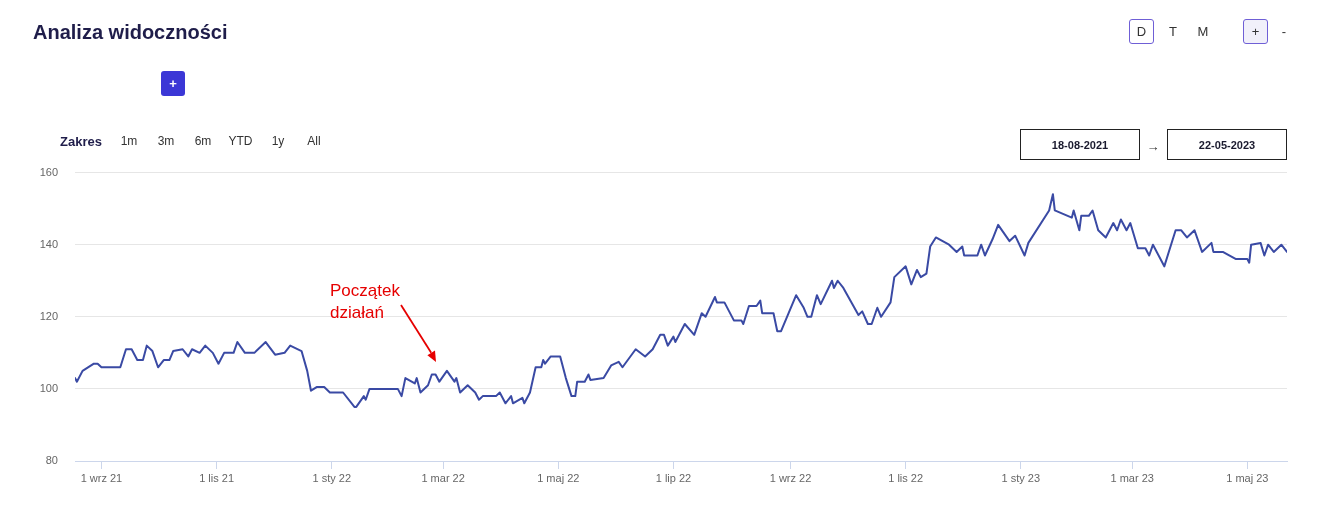  What do you see at coordinates (81, 141) in the screenshot?
I see `text: Zakres` at bounding box center [81, 141].